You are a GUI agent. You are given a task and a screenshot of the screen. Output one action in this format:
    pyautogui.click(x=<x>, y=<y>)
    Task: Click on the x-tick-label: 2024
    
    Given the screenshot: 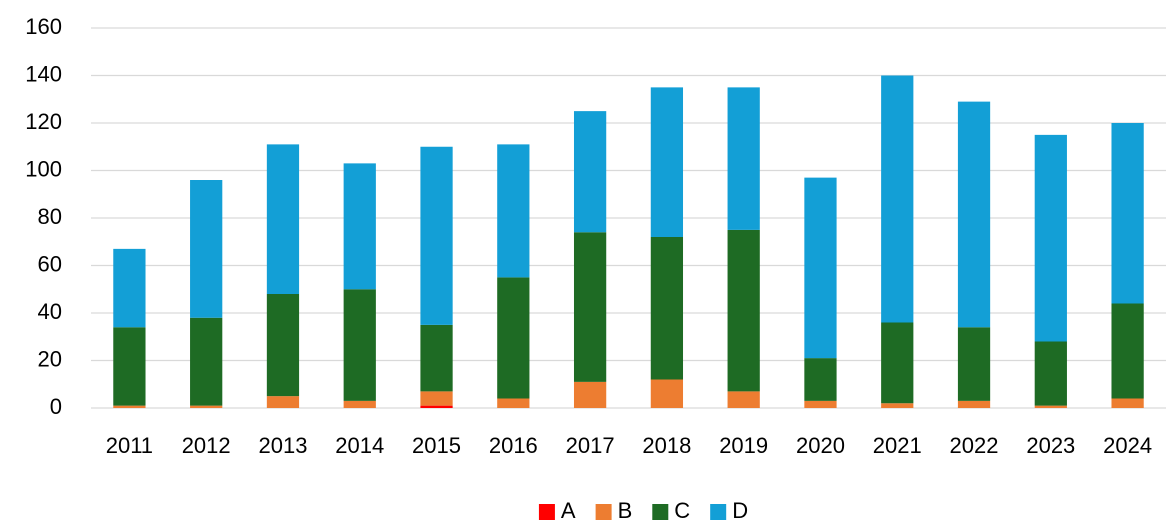 What is the action you would take?
    pyautogui.click(x=1127, y=445)
    